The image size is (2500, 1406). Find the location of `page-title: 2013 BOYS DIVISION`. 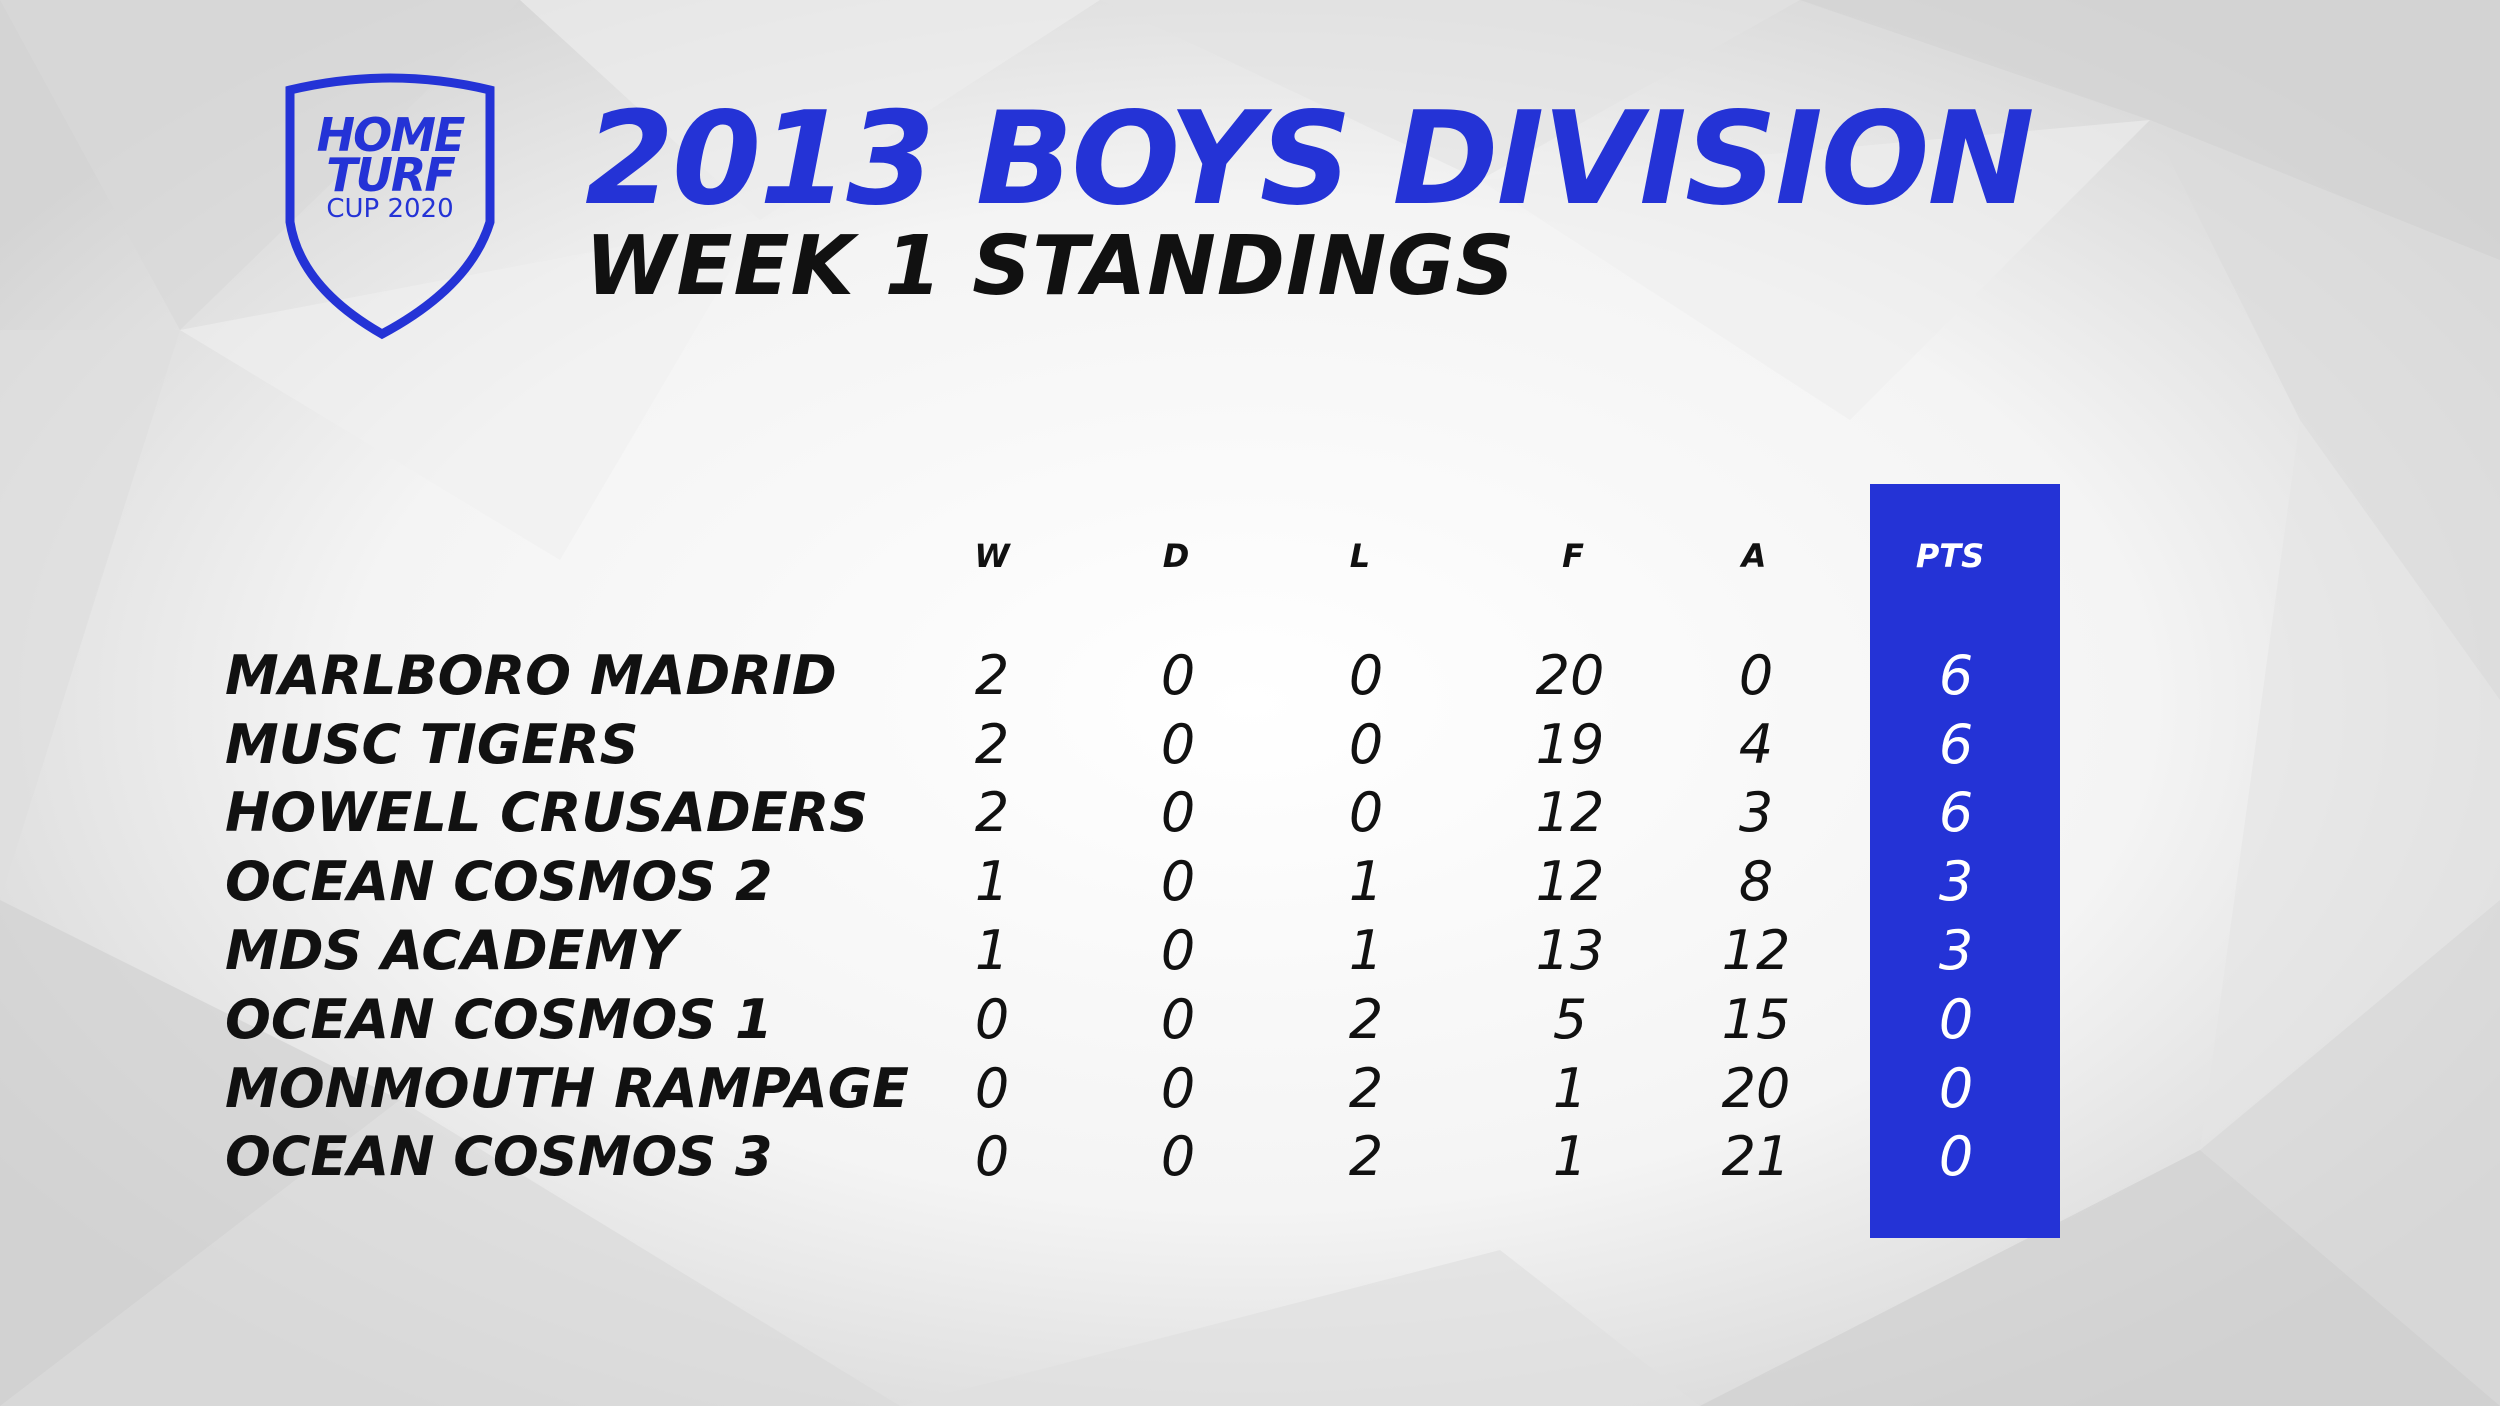

page-title: 2013 BOYS DIVISION is located at coordinates (1310, 159).